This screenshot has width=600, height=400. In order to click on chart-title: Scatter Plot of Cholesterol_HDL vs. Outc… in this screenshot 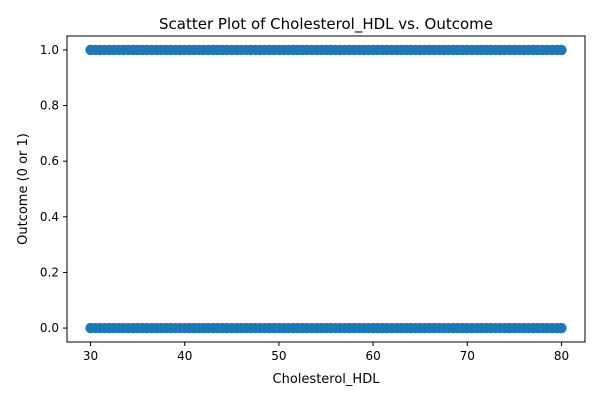, I will do `click(326, 24)`.